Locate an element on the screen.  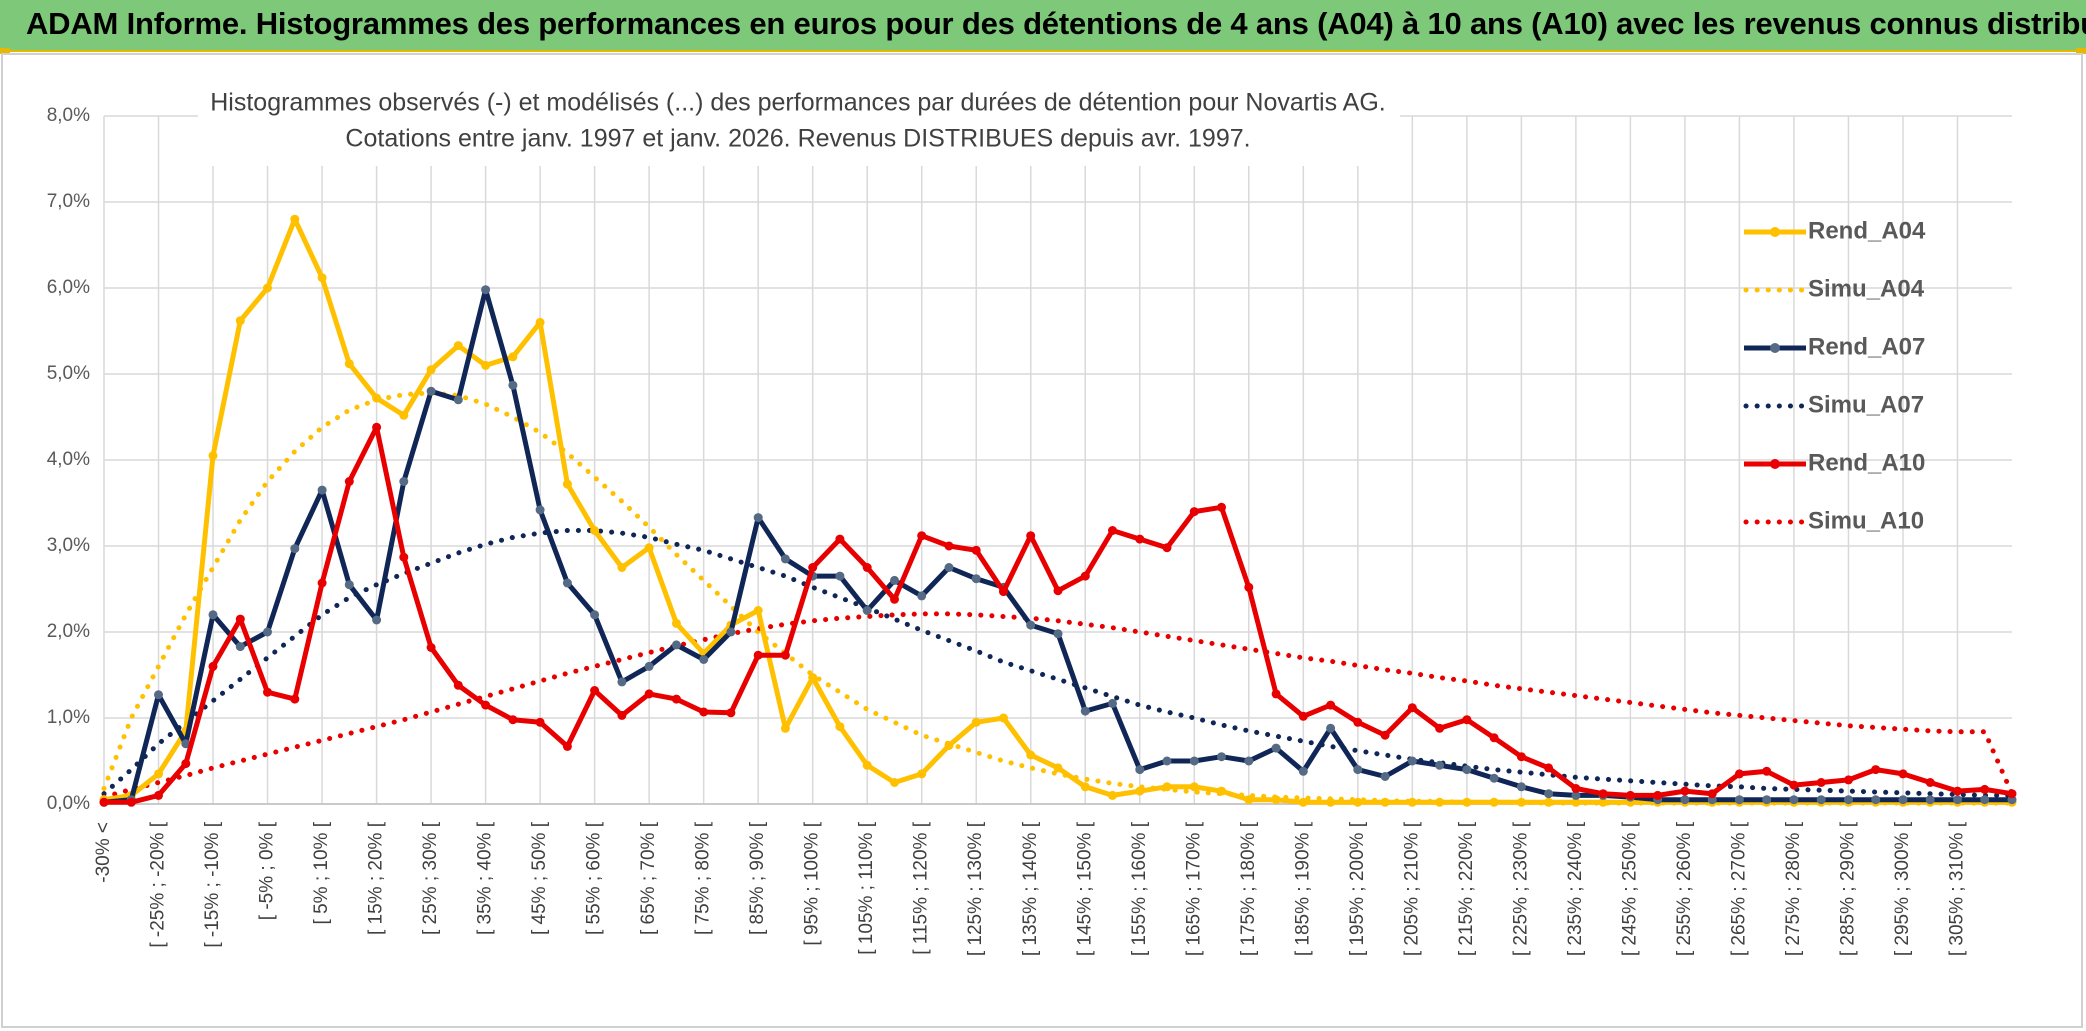
x-tick-label: [ 175% ; 180% [ is located at coordinates (1248, 888).